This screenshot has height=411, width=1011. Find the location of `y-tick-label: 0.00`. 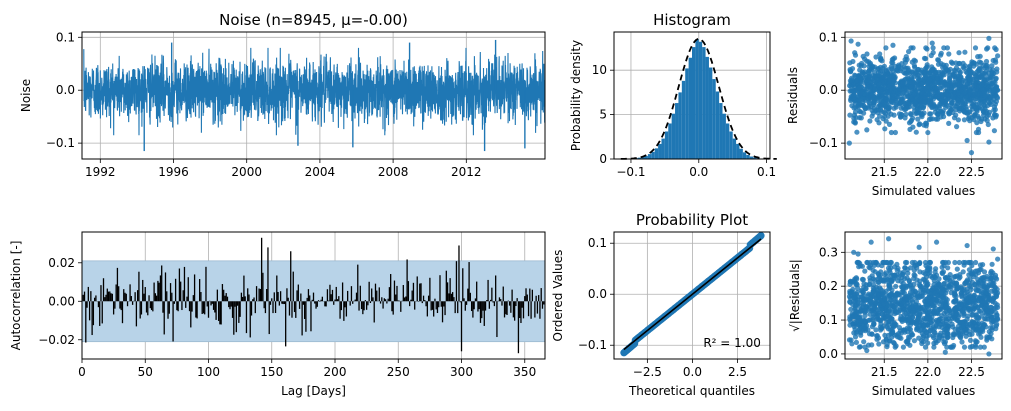

y-tick-label: 0.00 is located at coordinates (61, 301).